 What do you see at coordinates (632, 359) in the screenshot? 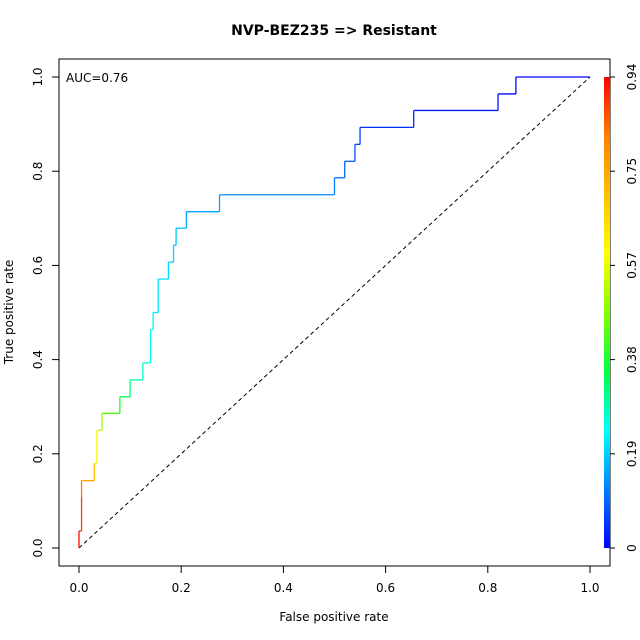
I see `colorbar-tick-label: 0.38` at bounding box center [632, 359].